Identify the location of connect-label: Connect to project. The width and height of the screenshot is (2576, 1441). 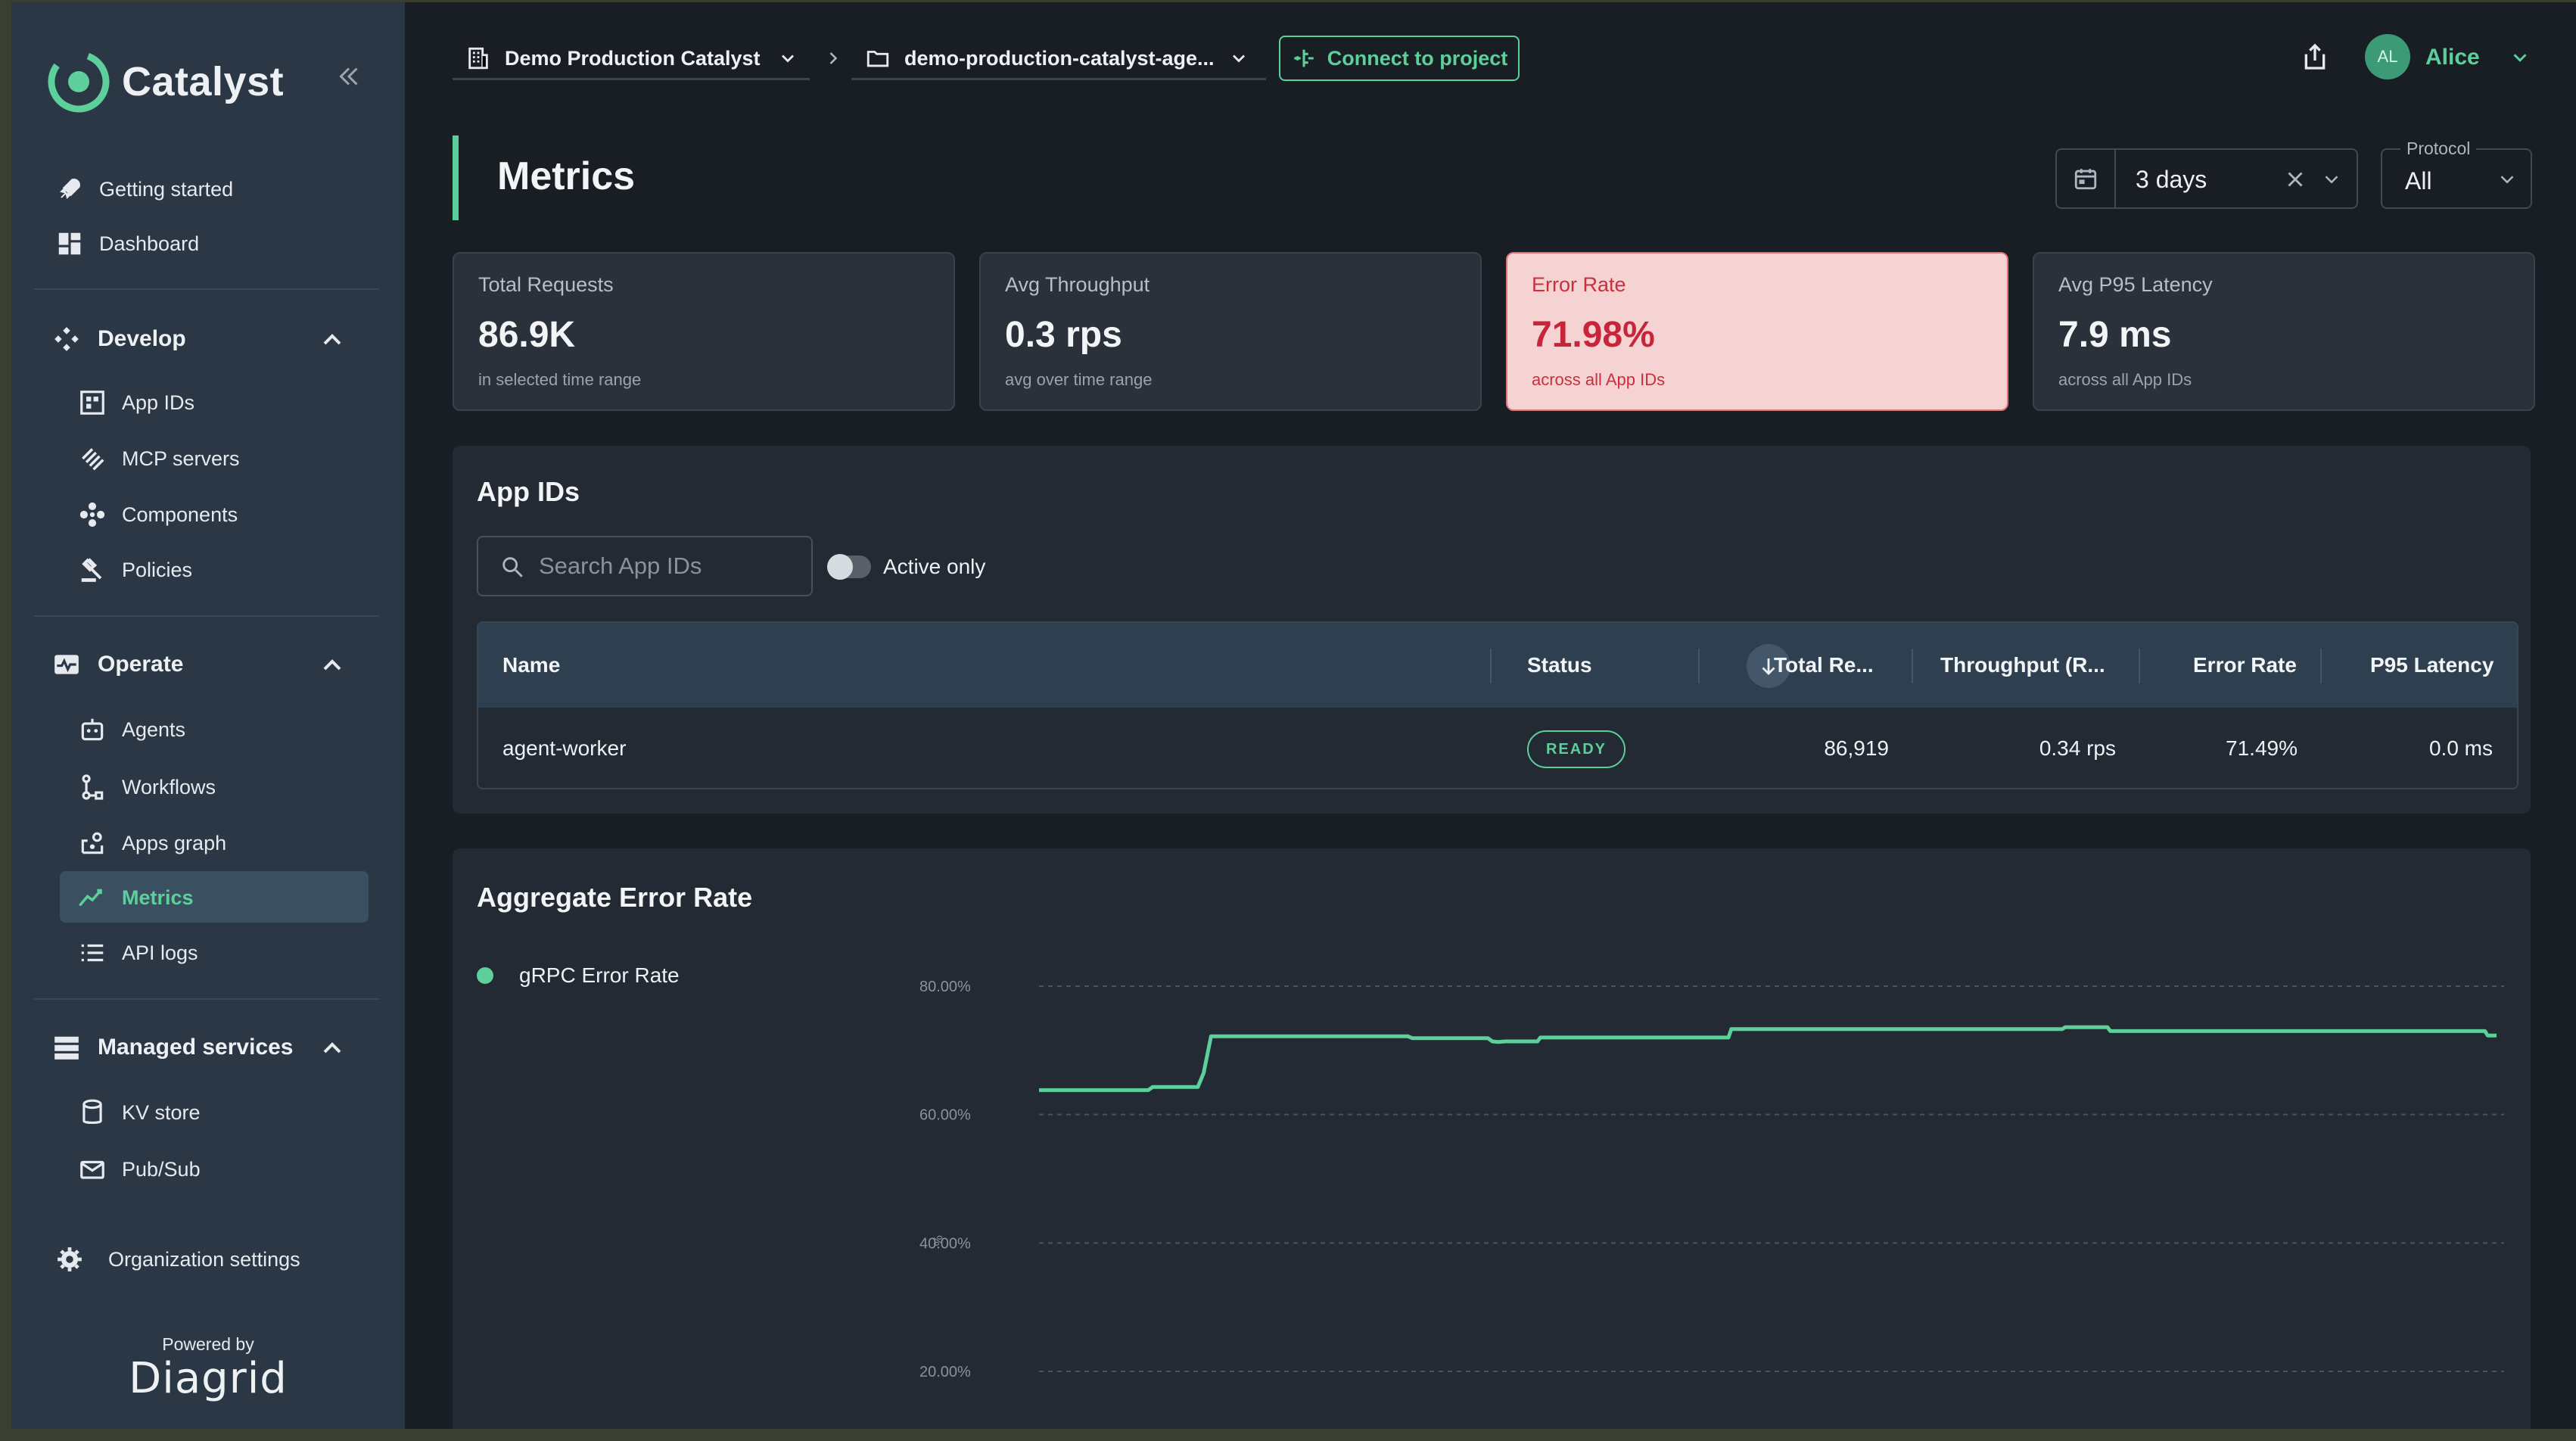
(1417, 58).